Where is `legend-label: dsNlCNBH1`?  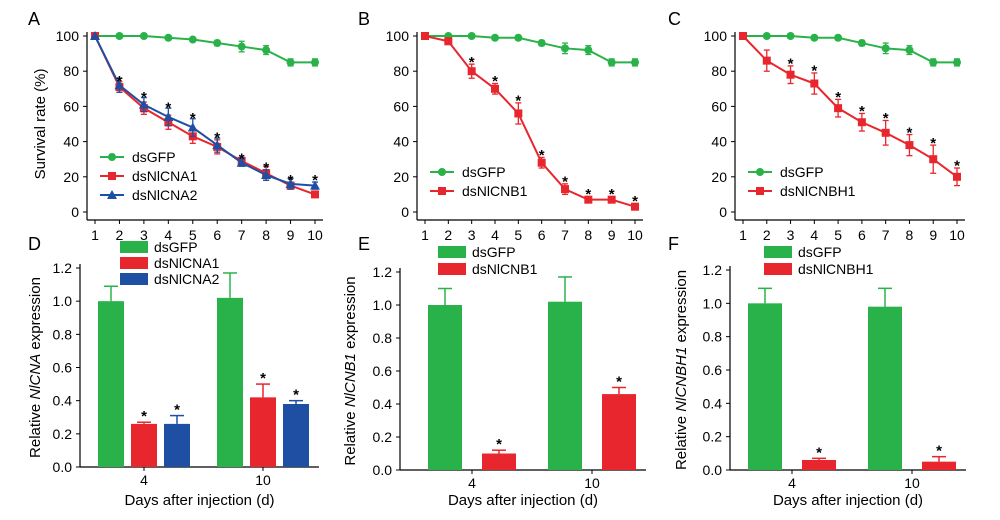
legend-label: dsNlCNBH1 is located at coordinates (818, 191).